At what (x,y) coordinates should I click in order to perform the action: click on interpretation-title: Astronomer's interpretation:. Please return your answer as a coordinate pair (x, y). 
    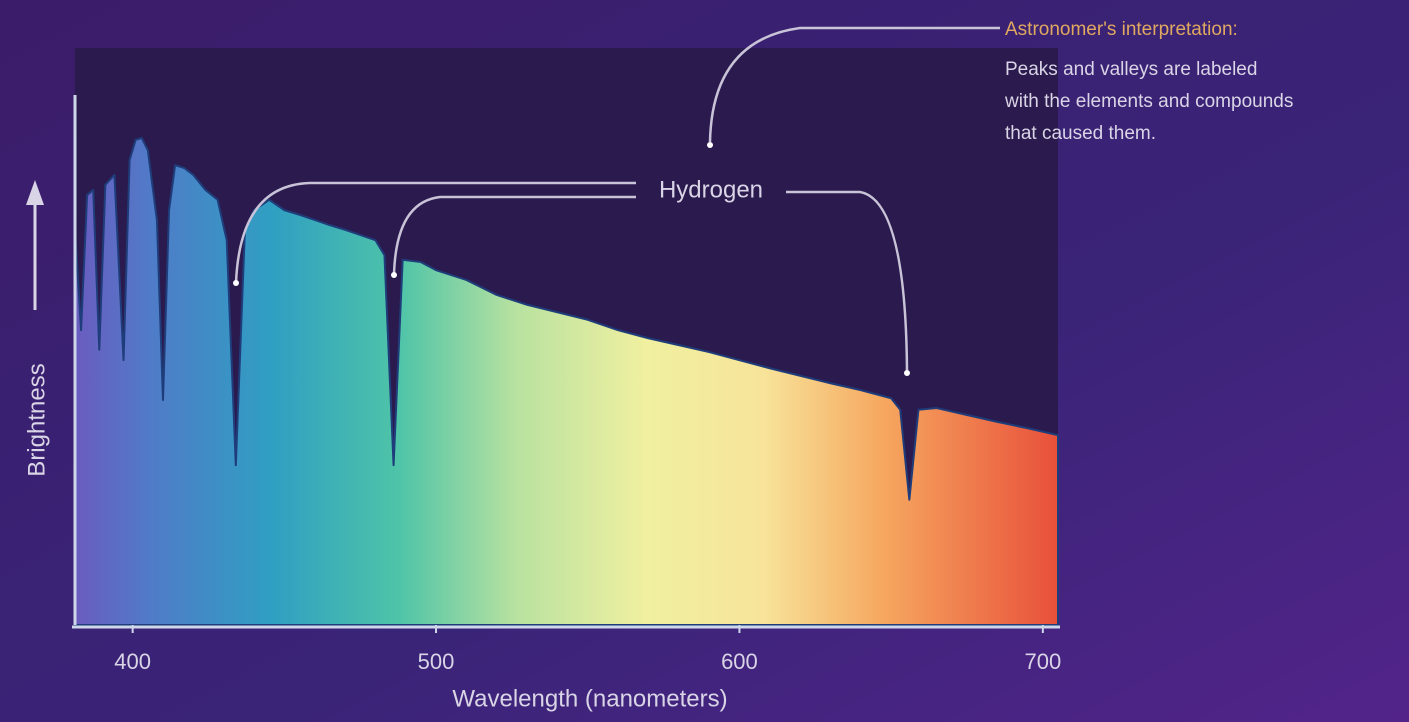
    Looking at the image, I should click on (1121, 29).